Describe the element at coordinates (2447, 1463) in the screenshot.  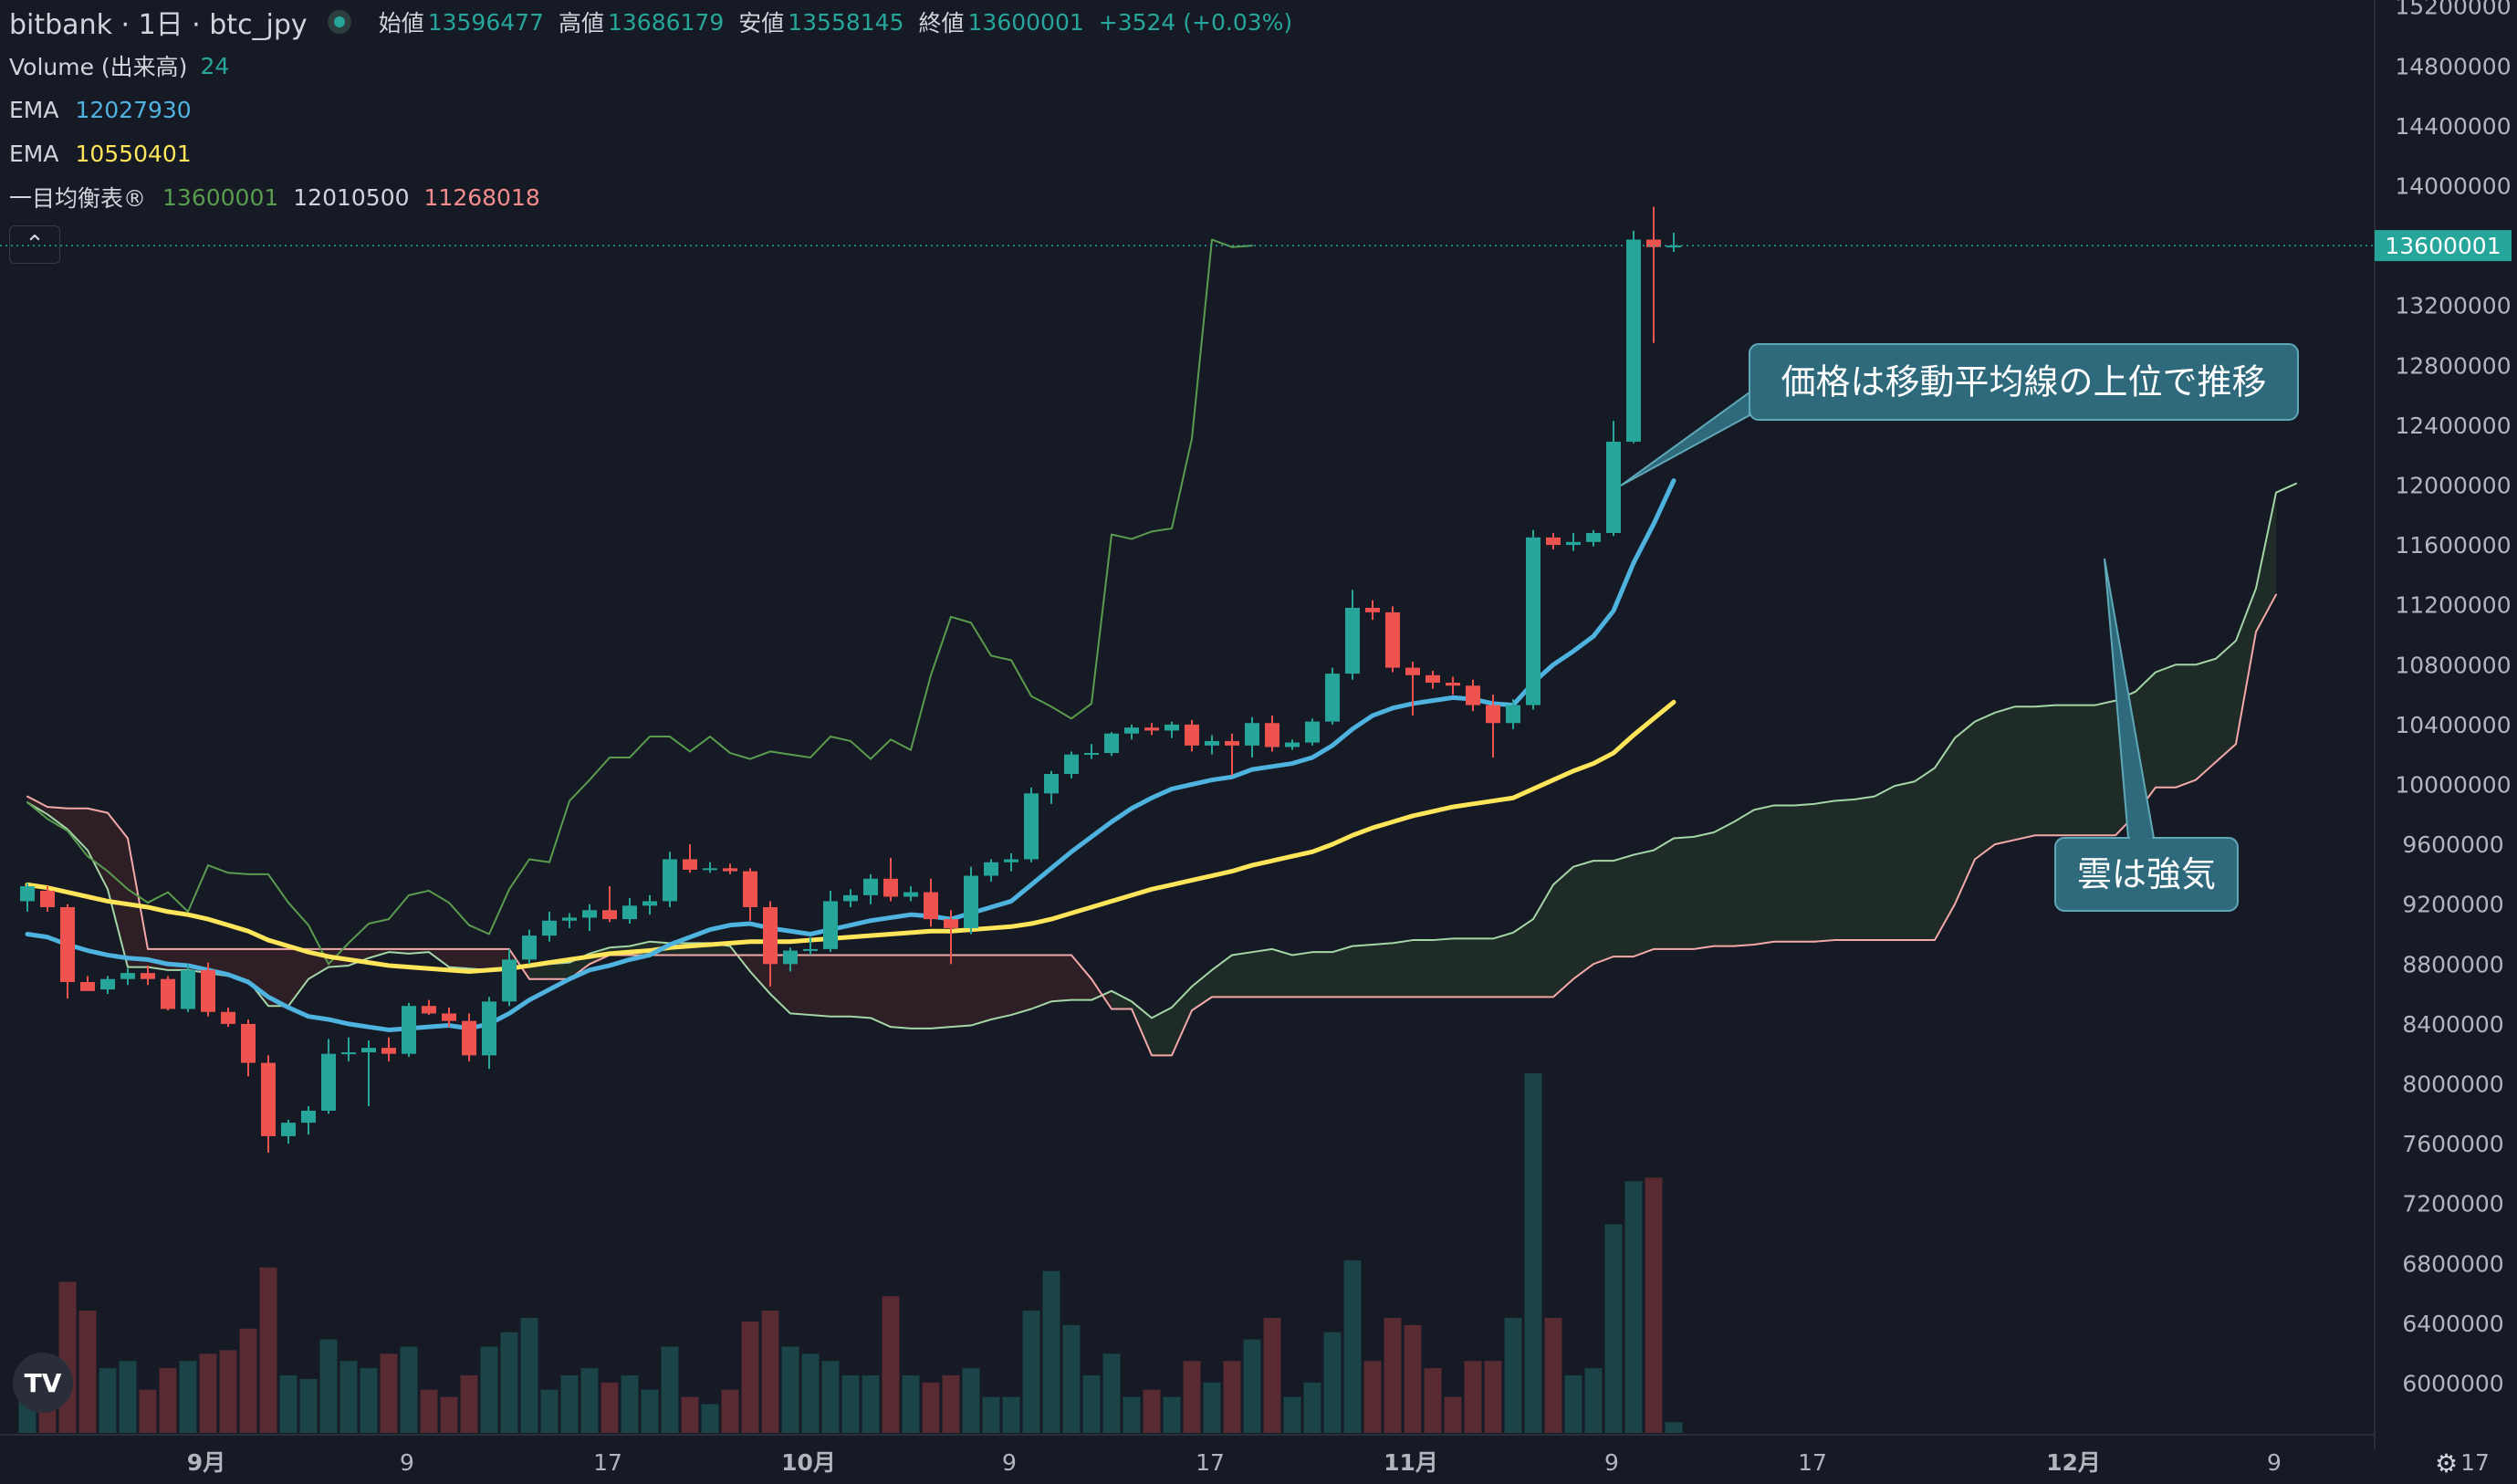
I see `settings-gear-icon: ⚙` at that location.